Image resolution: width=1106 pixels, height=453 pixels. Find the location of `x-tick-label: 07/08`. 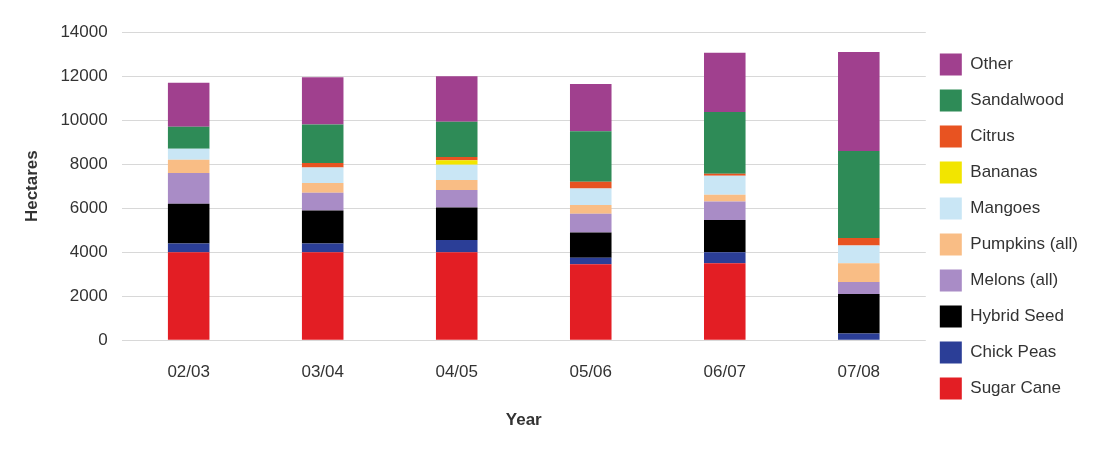

x-tick-label: 07/08 is located at coordinates (859, 372).